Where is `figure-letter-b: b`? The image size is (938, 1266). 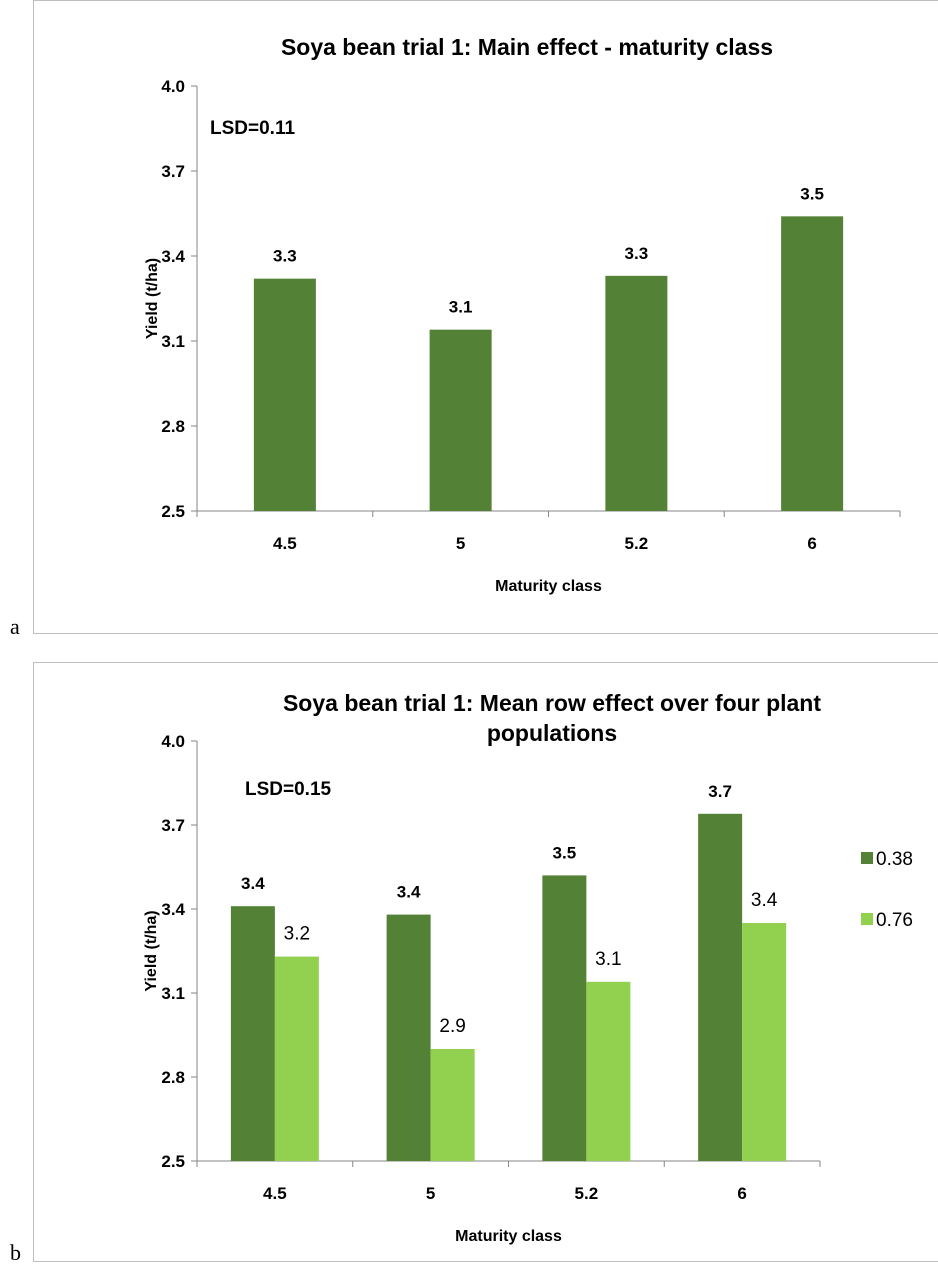 figure-letter-b: b is located at coordinates (15, 1252).